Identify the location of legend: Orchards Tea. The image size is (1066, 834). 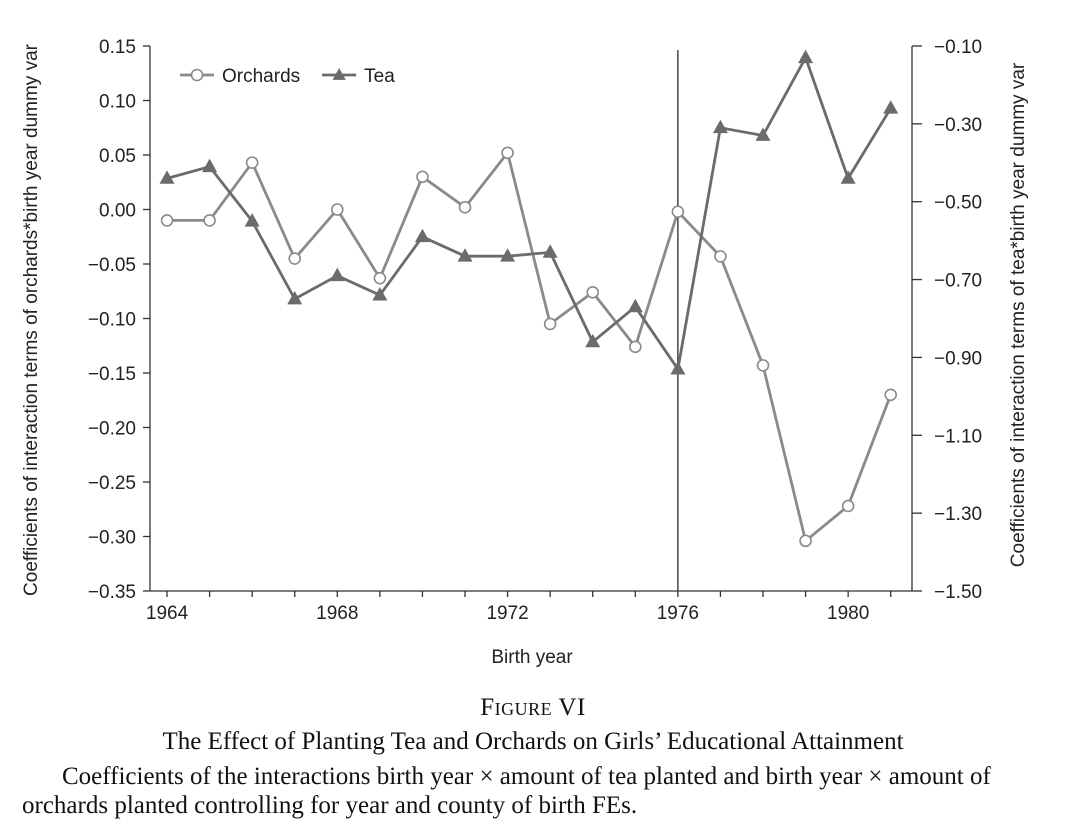
(287, 76).